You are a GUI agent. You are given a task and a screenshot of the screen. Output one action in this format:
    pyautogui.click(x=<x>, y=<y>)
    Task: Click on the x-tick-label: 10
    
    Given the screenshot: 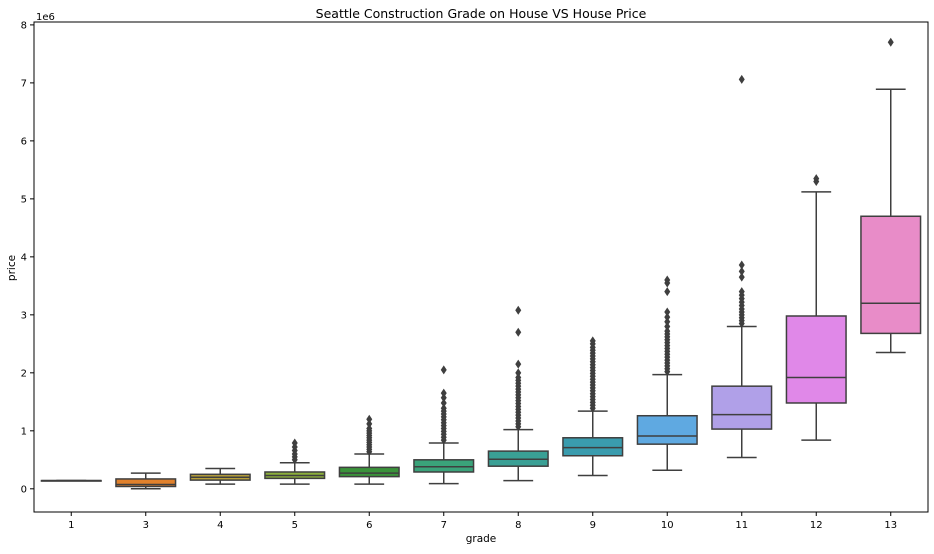 What is the action you would take?
    pyautogui.click(x=667, y=525)
    